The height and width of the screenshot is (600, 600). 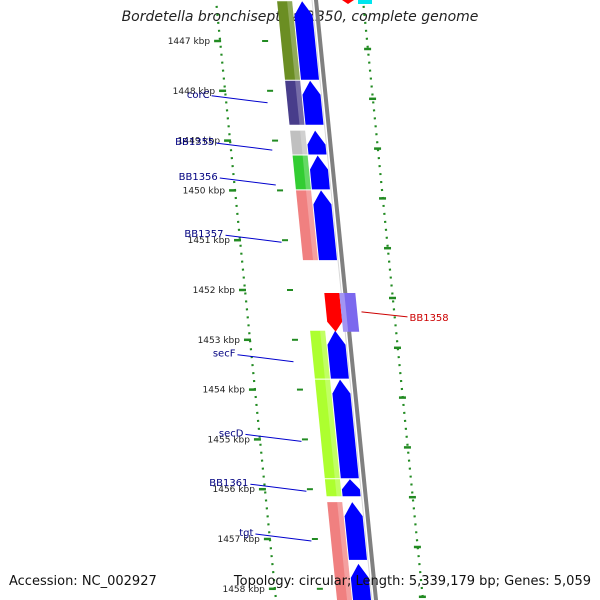 I want to click on outer-dotted-ring, so click(x=393, y=300).